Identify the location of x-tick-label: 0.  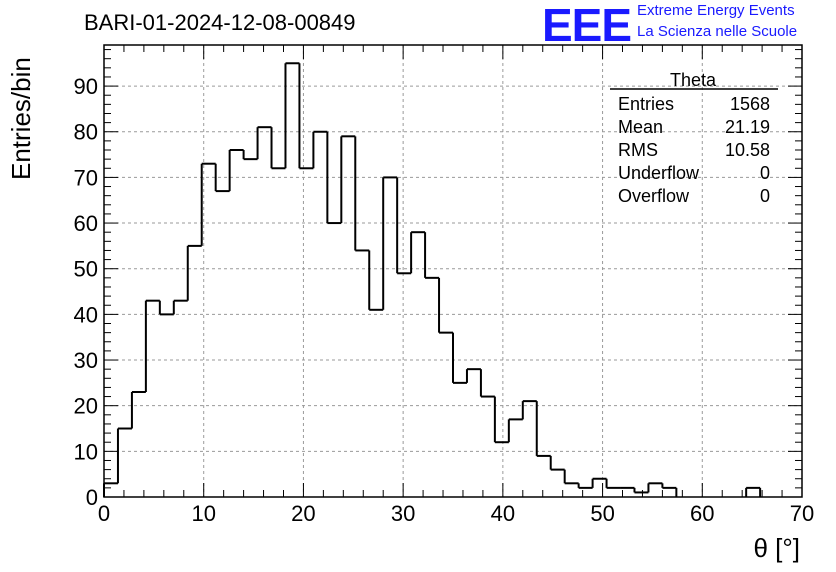
(104, 513).